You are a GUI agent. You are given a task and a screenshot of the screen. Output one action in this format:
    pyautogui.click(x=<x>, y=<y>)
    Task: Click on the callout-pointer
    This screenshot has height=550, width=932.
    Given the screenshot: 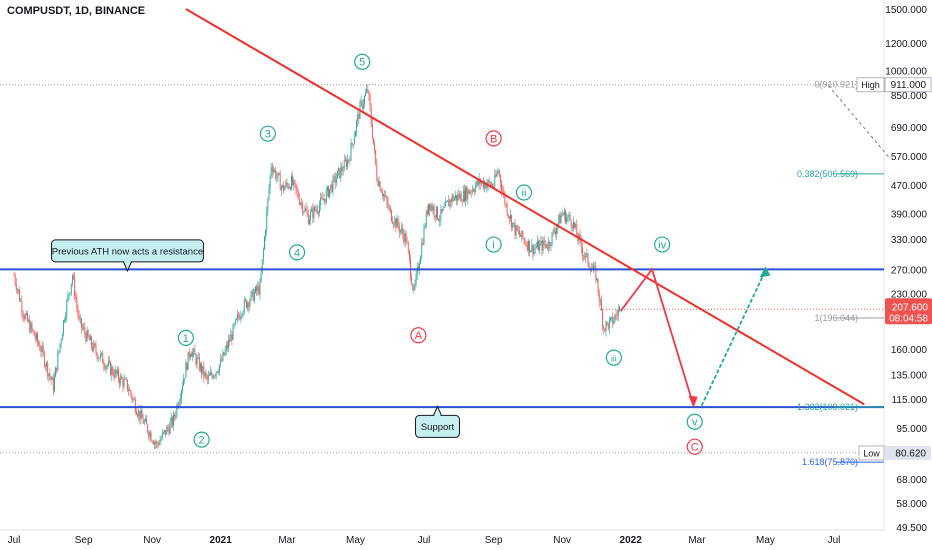 What is the action you would take?
    pyautogui.click(x=437, y=410)
    